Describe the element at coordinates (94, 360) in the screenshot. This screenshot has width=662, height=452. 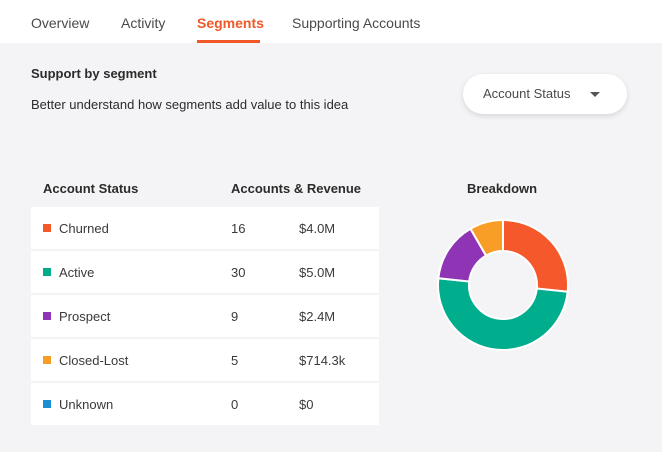
I see `segment-label: Closed-Lost` at that location.